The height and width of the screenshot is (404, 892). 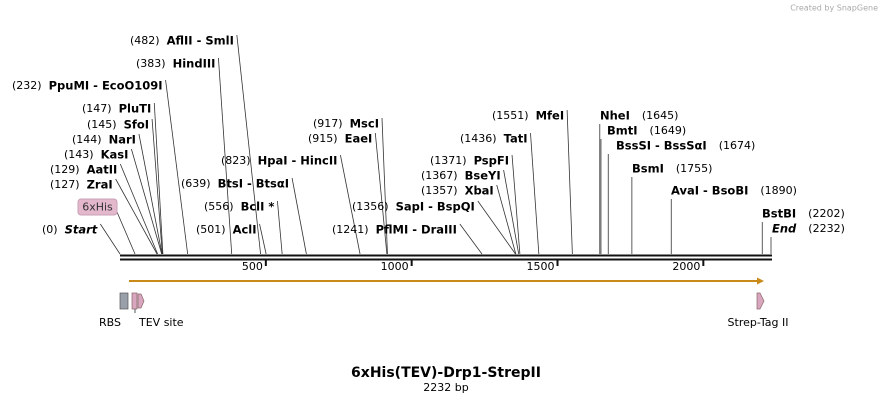 What do you see at coordinates (694, 168) in the screenshot?
I see `site-position: (1755)` at bounding box center [694, 168].